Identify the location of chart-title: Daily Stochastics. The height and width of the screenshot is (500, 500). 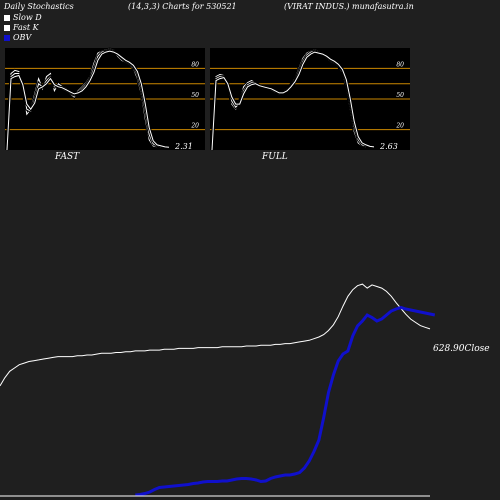
(39, 6).